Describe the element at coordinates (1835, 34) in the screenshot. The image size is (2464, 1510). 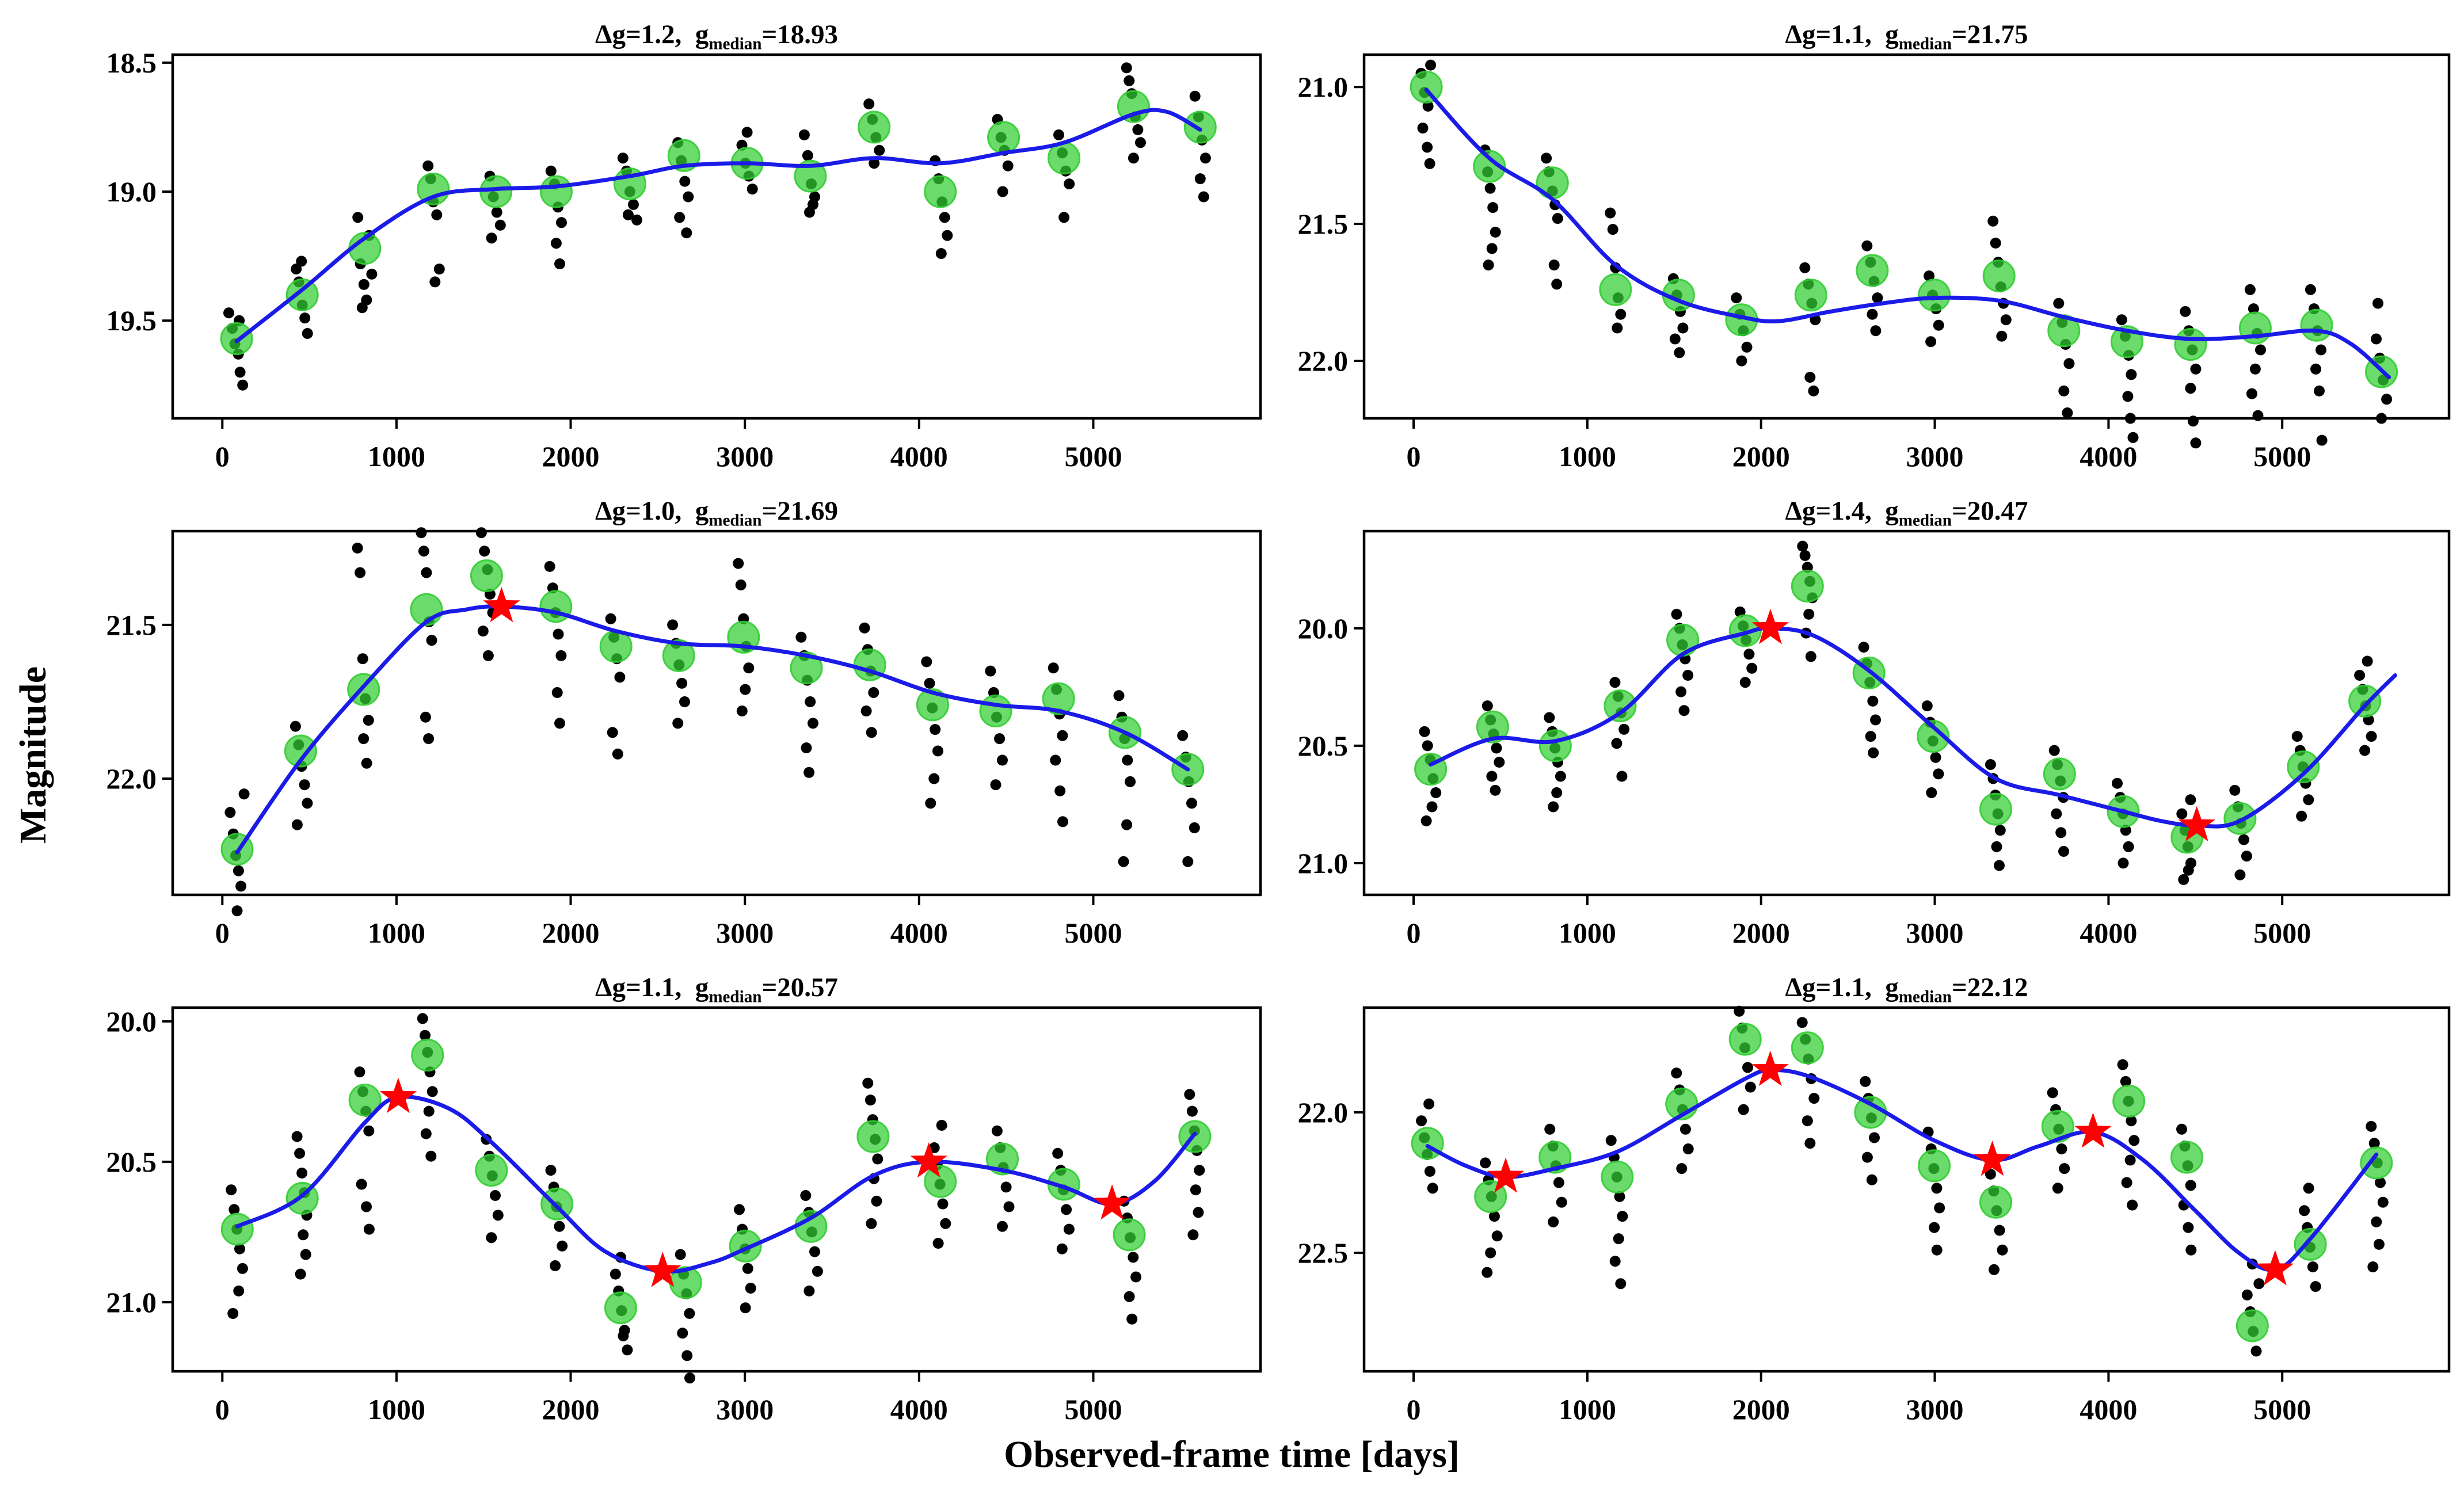
I see `delta-g-text: Δg=1.1,` at that location.